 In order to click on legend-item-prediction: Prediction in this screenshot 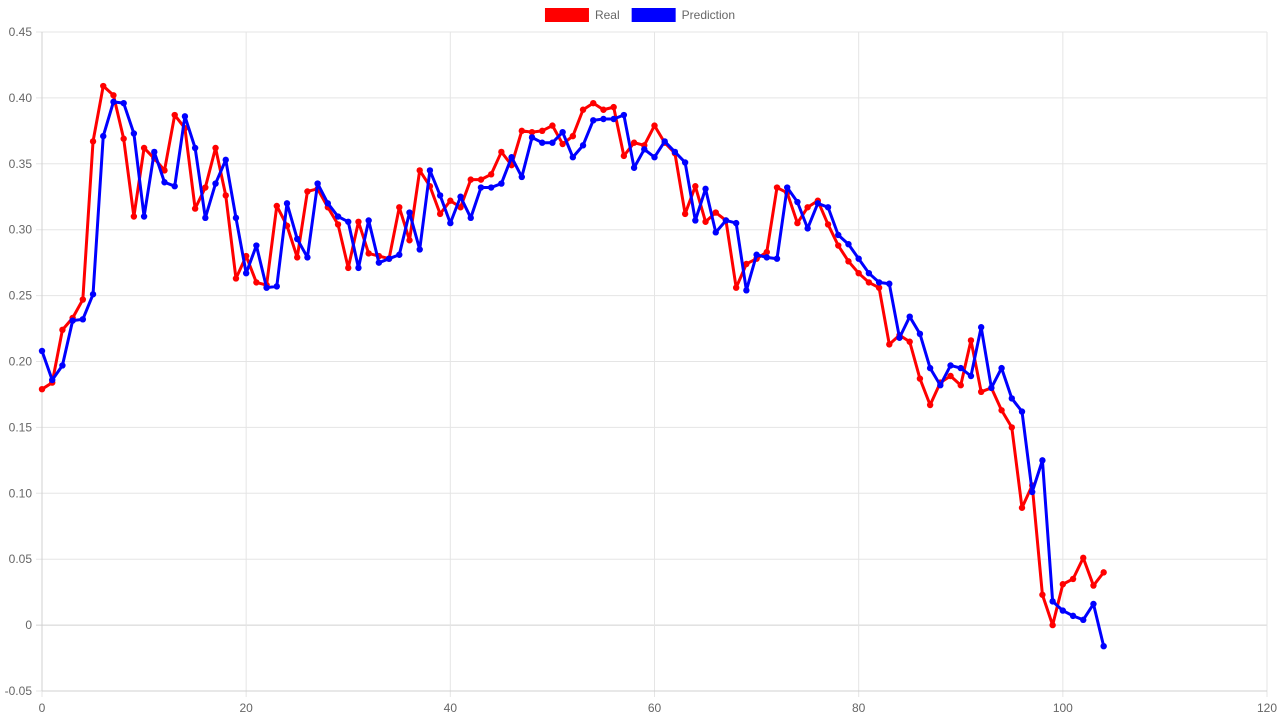, I will do `click(683, 15)`.